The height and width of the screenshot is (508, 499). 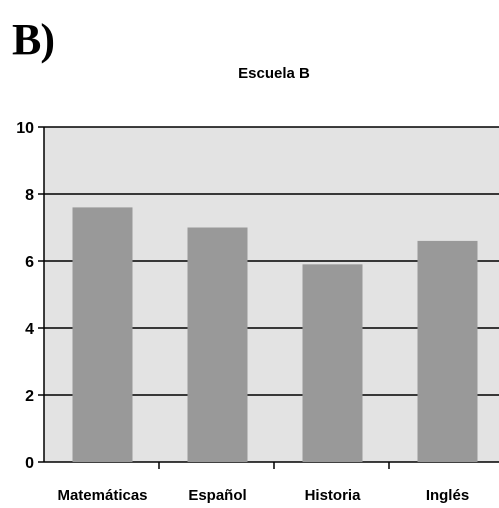 I want to click on chart-title: Escuela B, so click(x=274, y=73).